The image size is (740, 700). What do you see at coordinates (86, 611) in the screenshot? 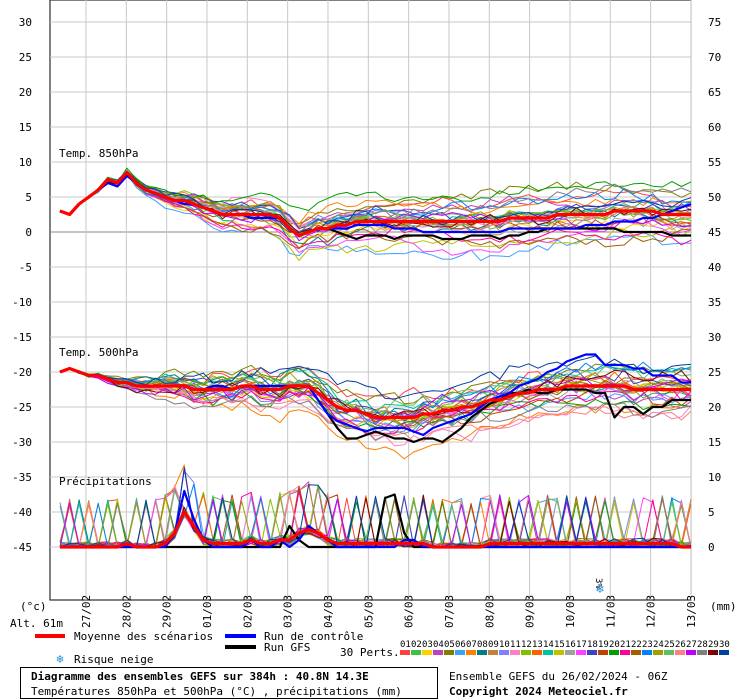
I see `x-tick-label: 27/02` at bounding box center [86, 611].